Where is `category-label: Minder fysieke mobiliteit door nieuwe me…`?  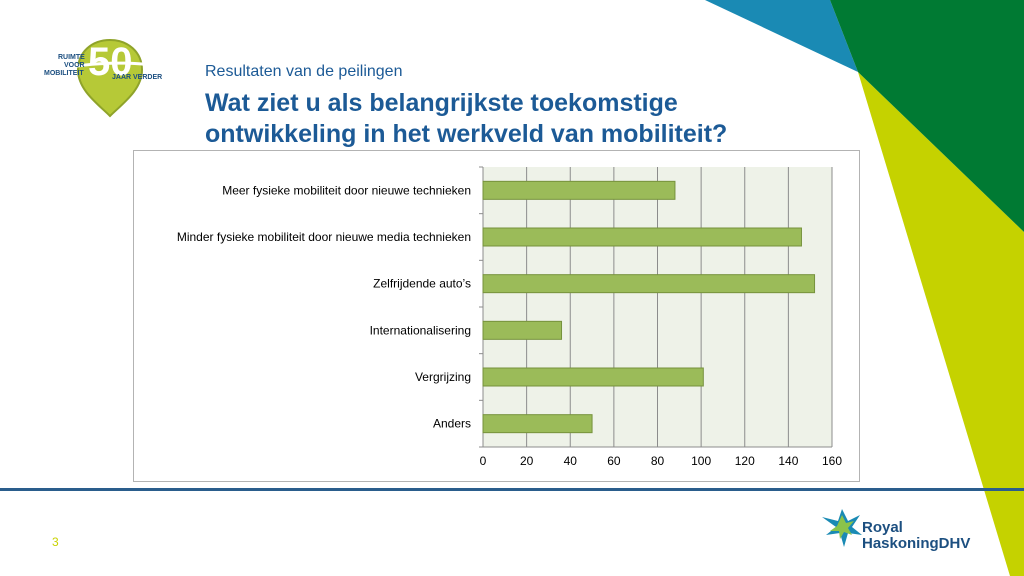 category-label: Minder fysieke mobiliteit door nieuwe me… is located at coordinates (324, 237).